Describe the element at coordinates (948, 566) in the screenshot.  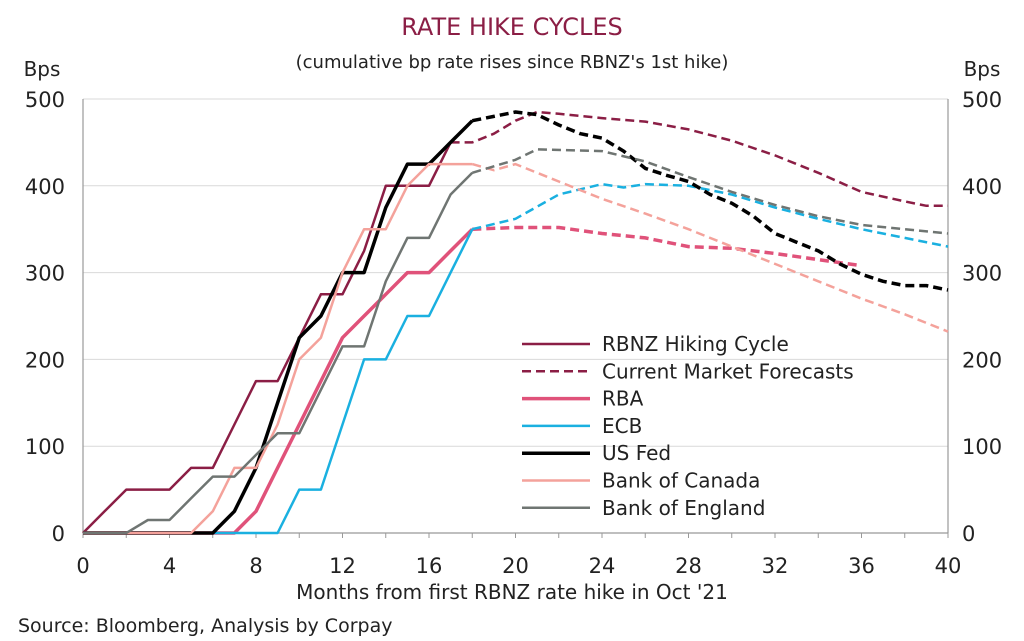
I see `x-tick-label: 40` at that location.